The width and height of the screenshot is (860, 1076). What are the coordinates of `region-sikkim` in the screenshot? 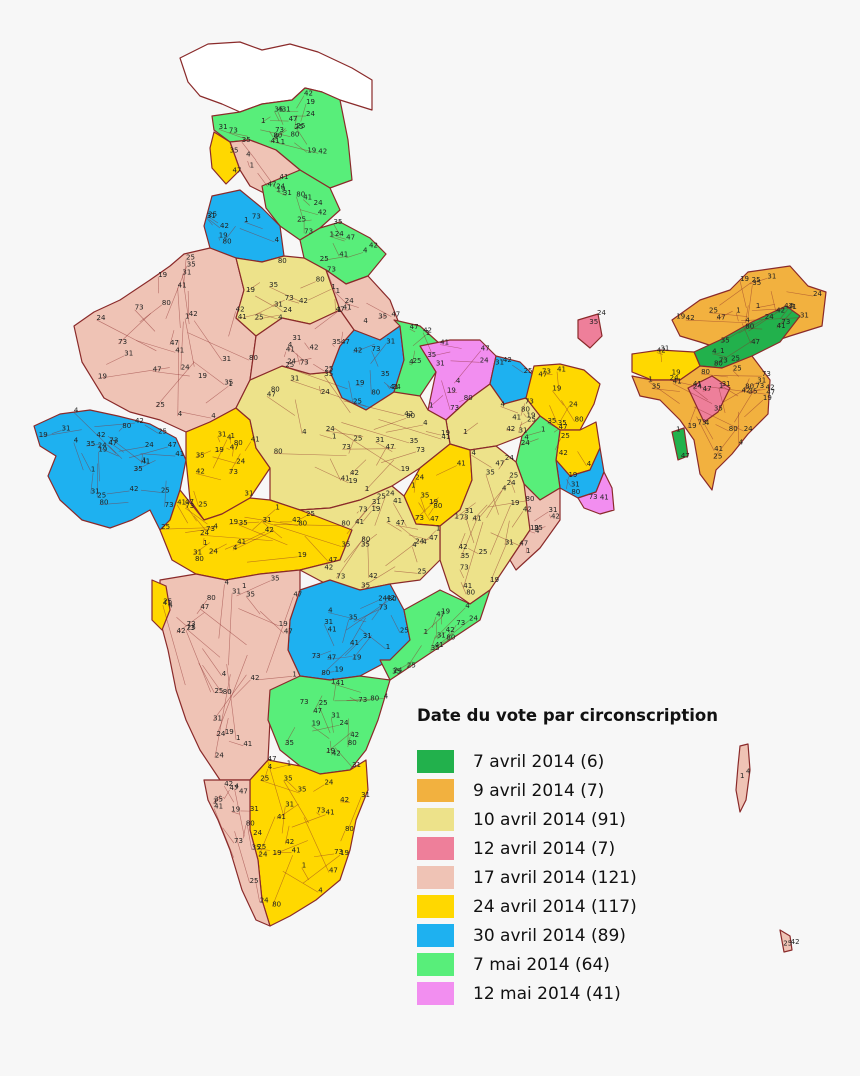 It's located at (590, 331).